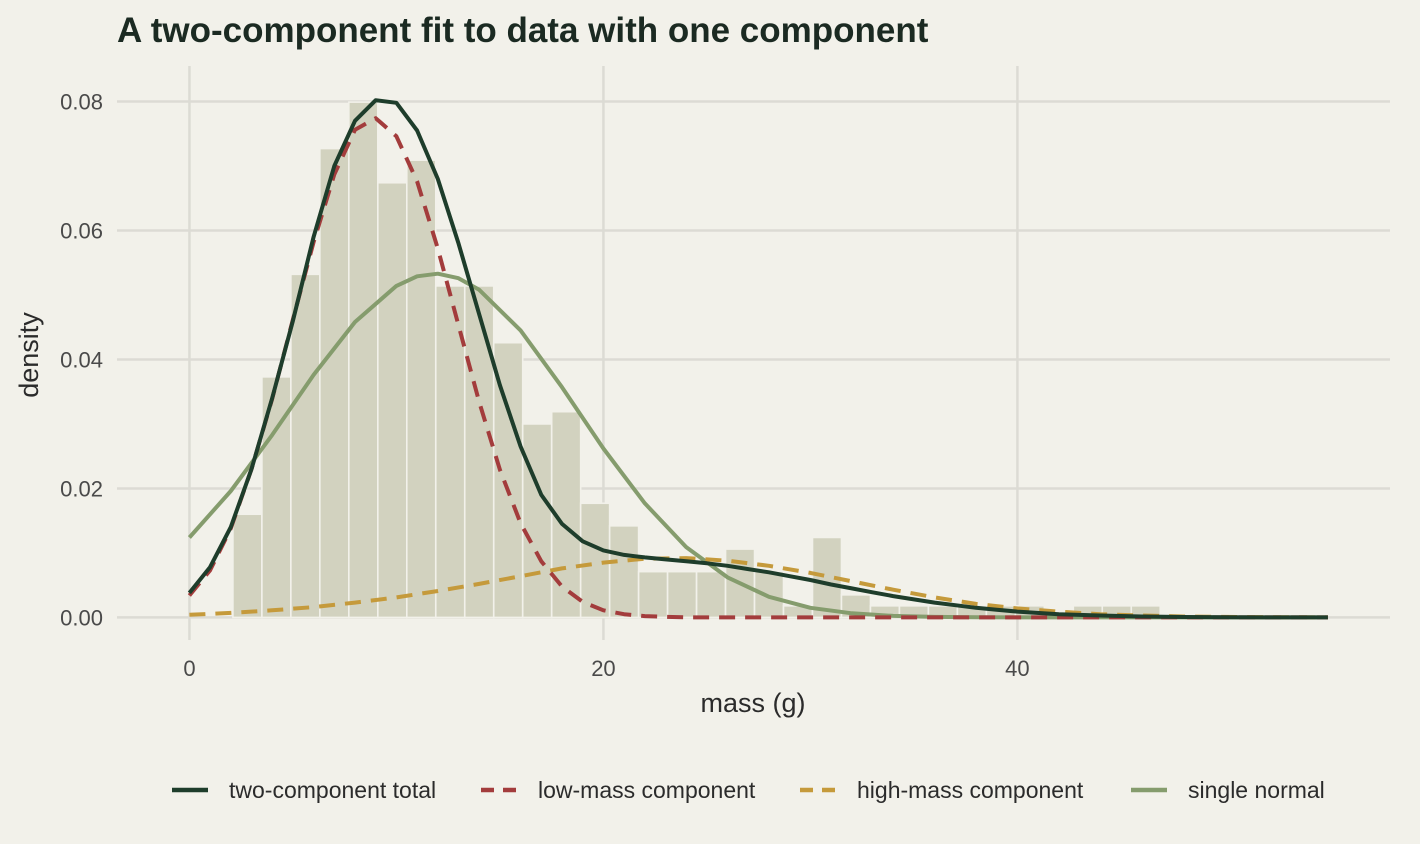 The height and width of the screenshot is (844, 1420). Describe the element at coordinates (752, 703) in the screenshot. I see `x-axis-label: mass (g)` at that location.